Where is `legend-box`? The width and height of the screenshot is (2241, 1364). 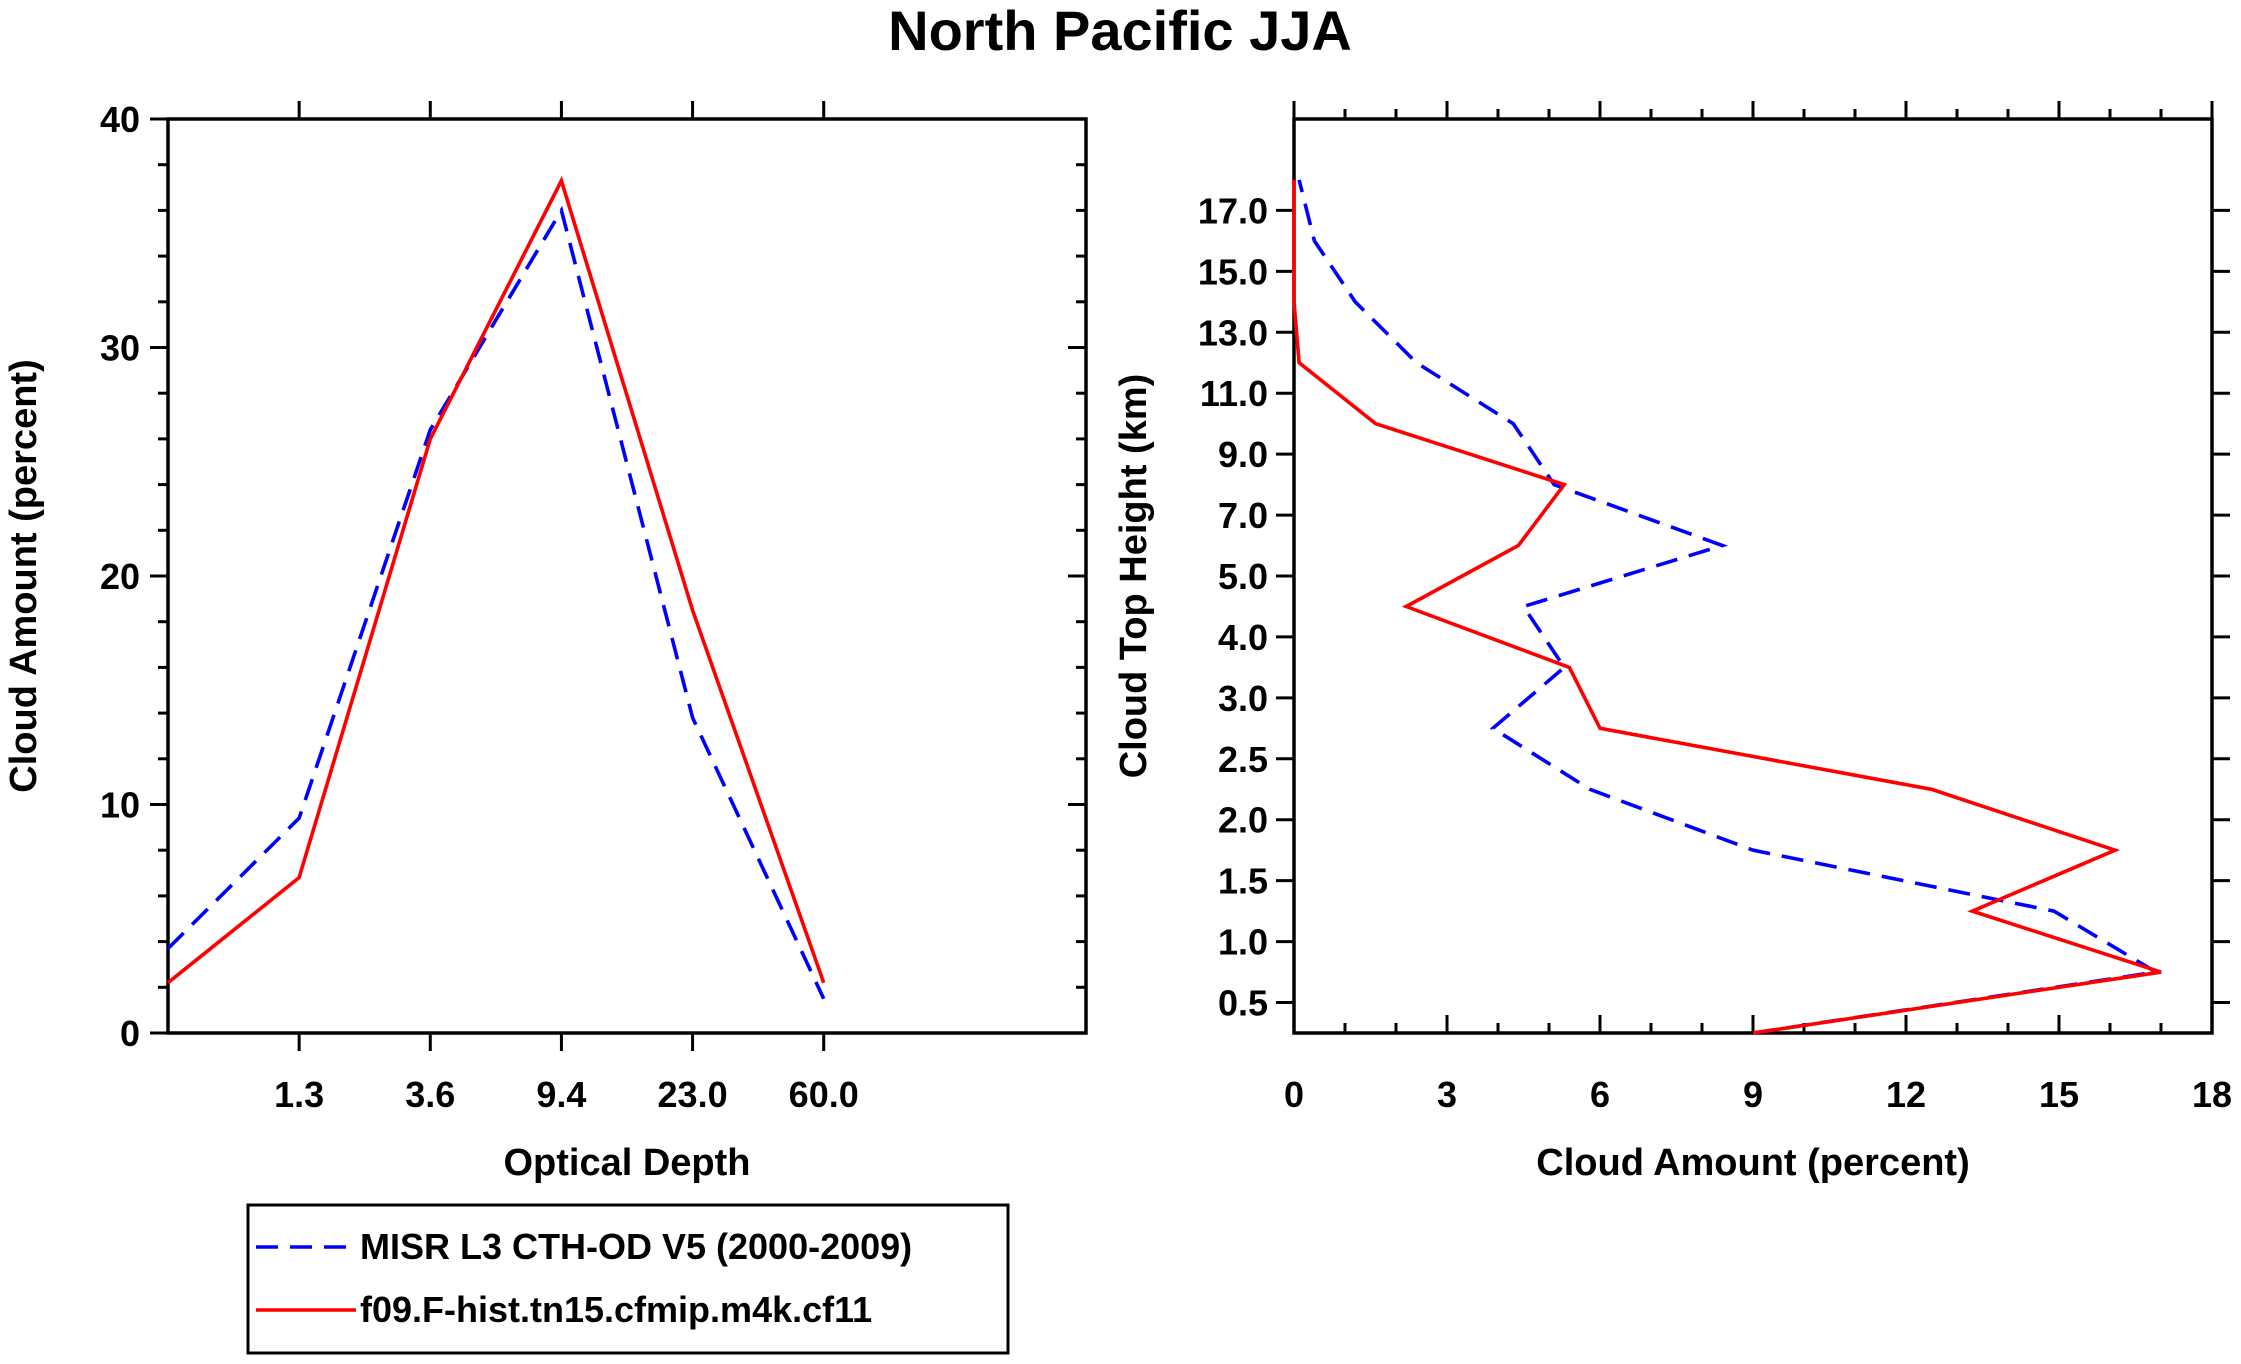 legend-box is located at coordinates (628, 1279).